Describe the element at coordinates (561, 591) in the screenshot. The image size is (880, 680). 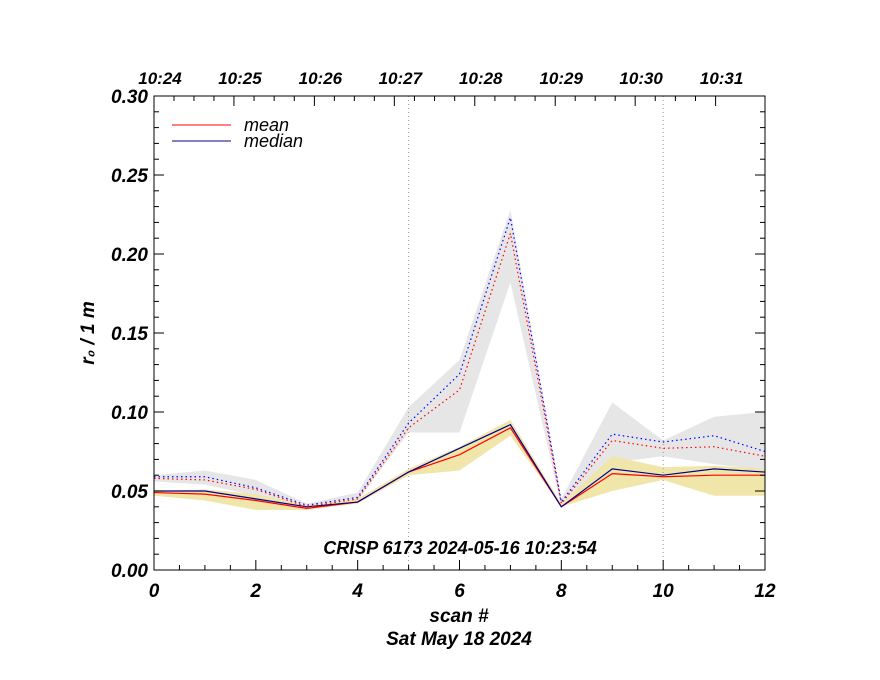
I see `x-tick-label: 8` at that location.